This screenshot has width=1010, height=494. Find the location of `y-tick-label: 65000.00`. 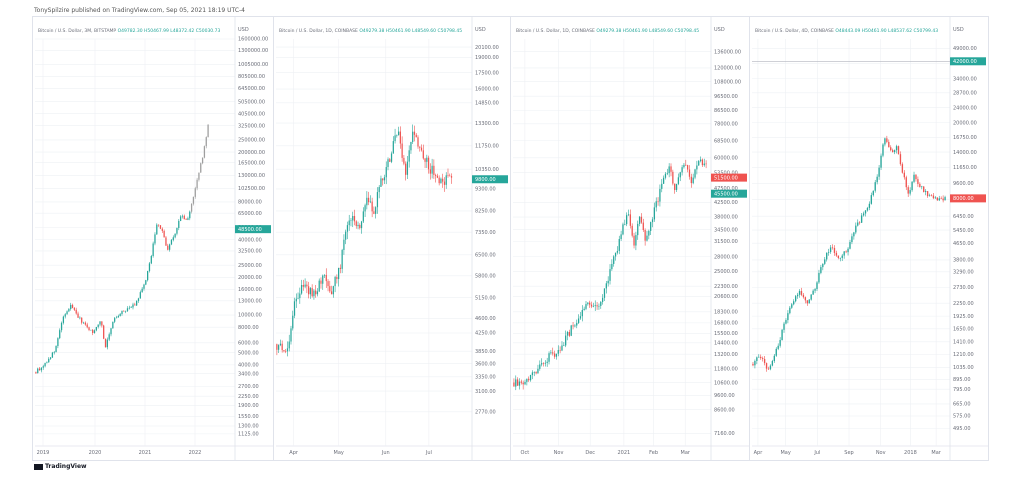

y-tick-label: 65000.00 is located at coordinates (250, 214).